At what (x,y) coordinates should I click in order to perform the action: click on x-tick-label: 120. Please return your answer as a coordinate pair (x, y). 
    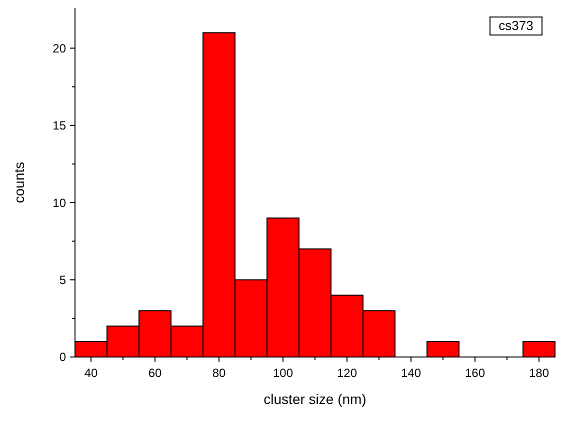
    Looking at the image, I should click on (347, 373).